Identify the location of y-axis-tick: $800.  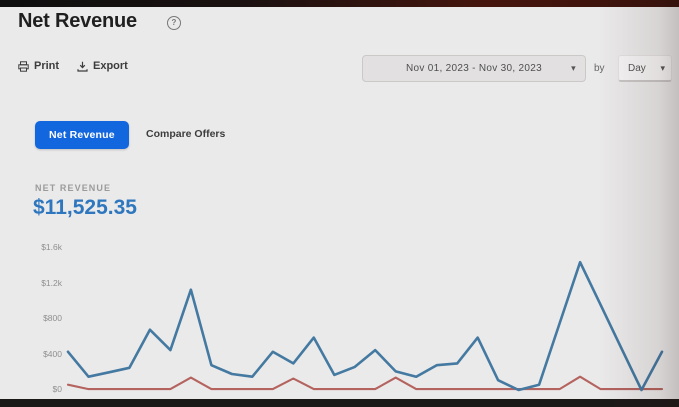
(52, 318).